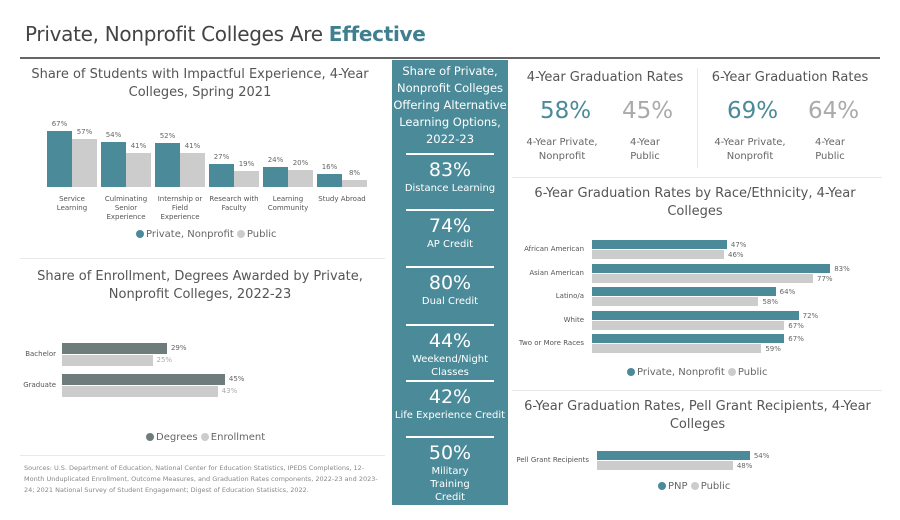 The height and width of the screenshot is (520, 900). I want to click on stat-label: Dual Credit, so click(450, 301).